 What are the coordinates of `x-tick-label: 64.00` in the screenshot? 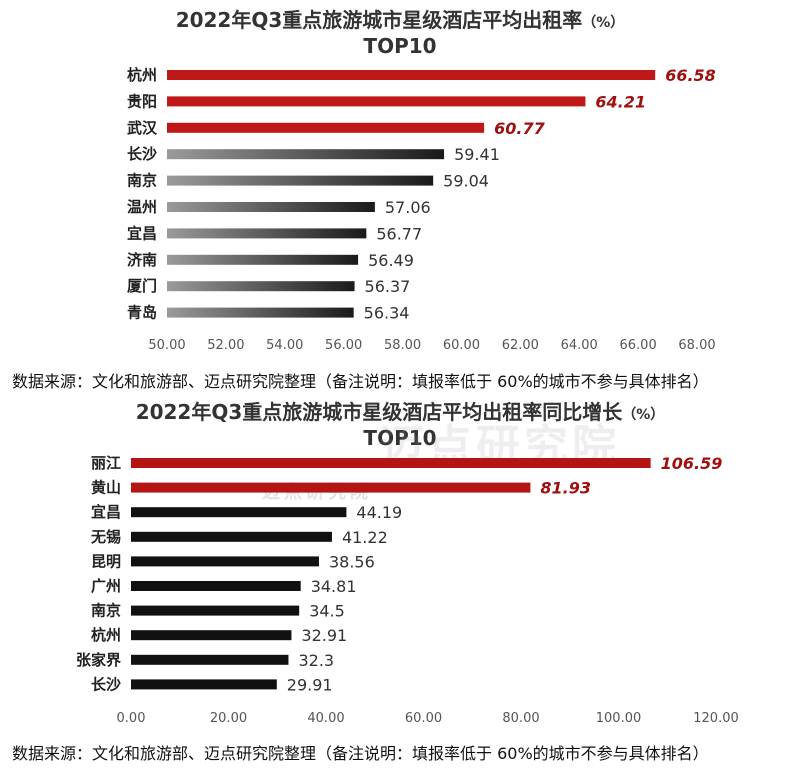 It's located at (579, 345).